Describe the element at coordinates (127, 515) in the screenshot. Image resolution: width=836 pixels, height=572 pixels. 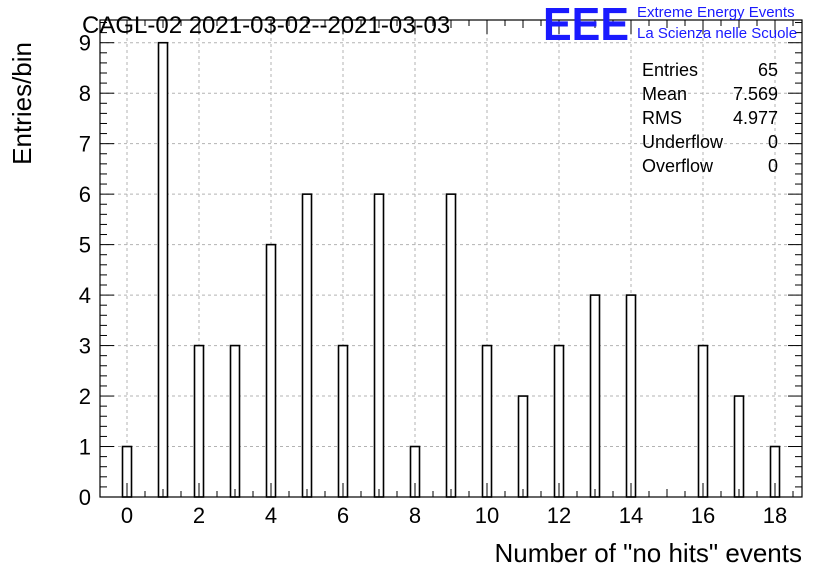
I see `x-tick-label: 0` at that location.